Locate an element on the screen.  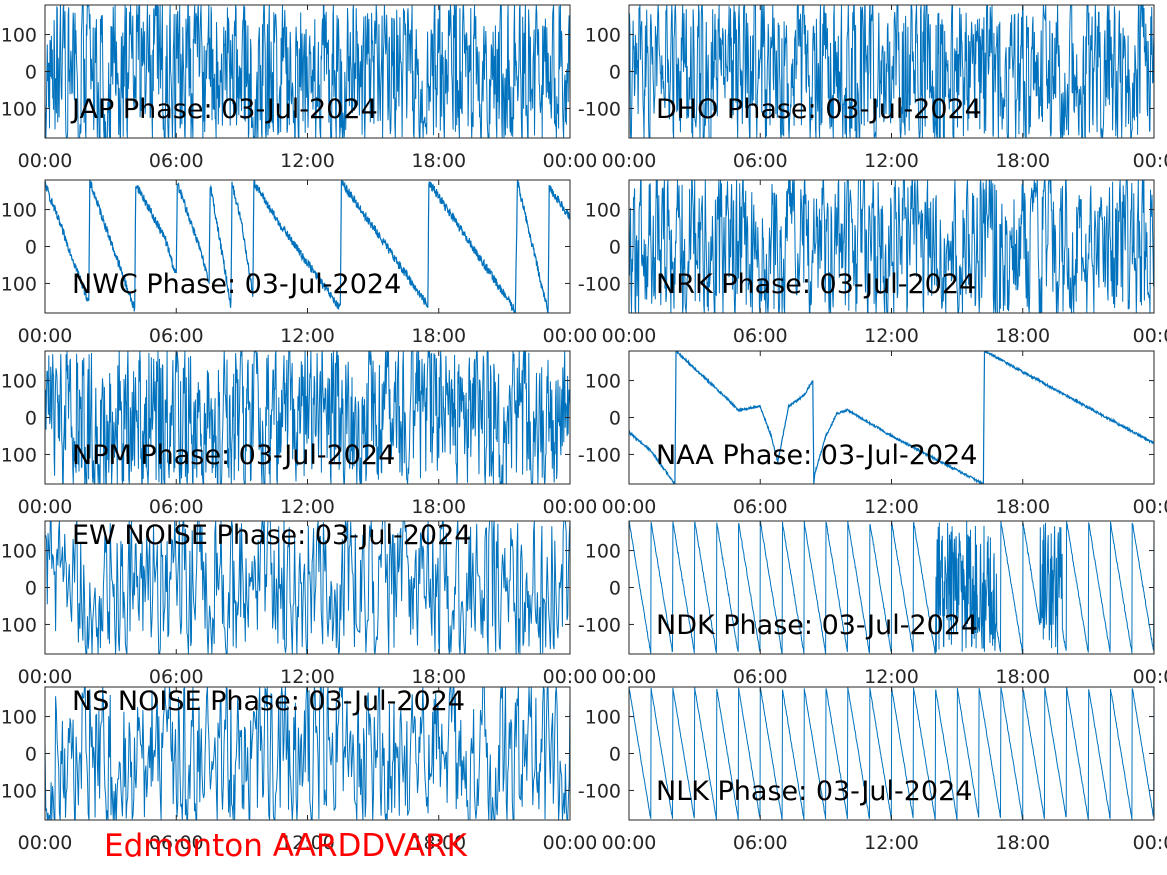
panel-title: NAA Phase: 03-Jul-2024 is located at coordinates (816, 455).